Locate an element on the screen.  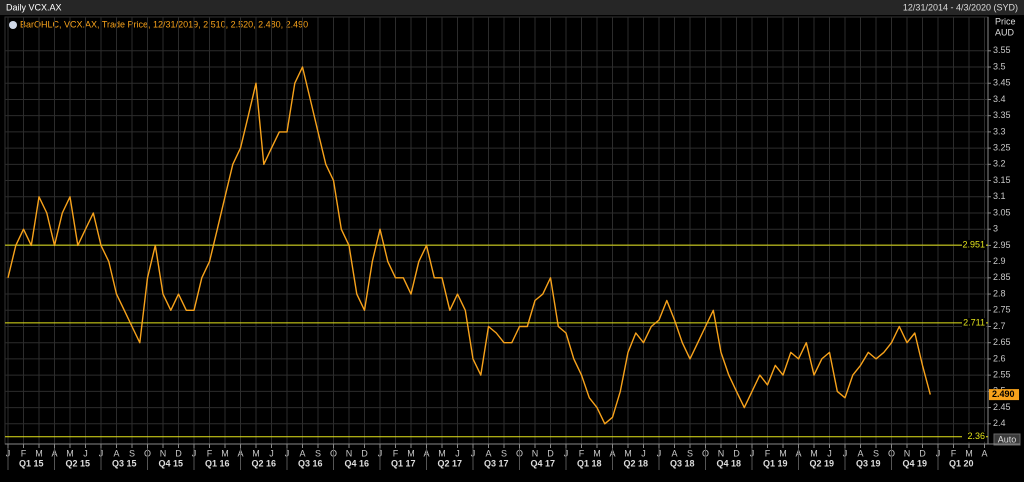
y-tick-label: 2.95 is located at coordinates (1002, 245).